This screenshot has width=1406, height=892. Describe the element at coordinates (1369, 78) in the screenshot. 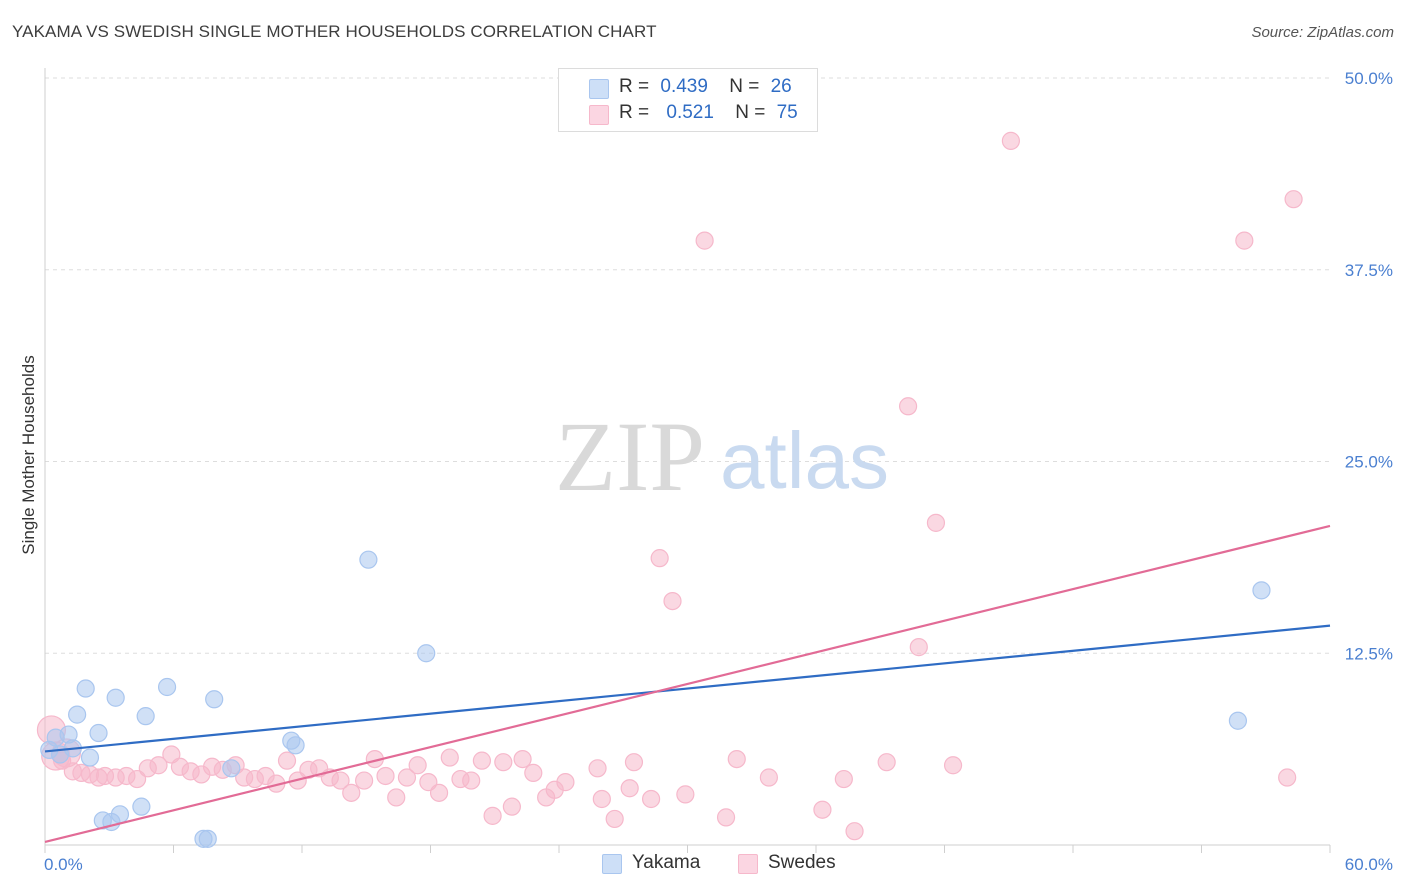

I see `y-tick-label: 50.0%` at that location.